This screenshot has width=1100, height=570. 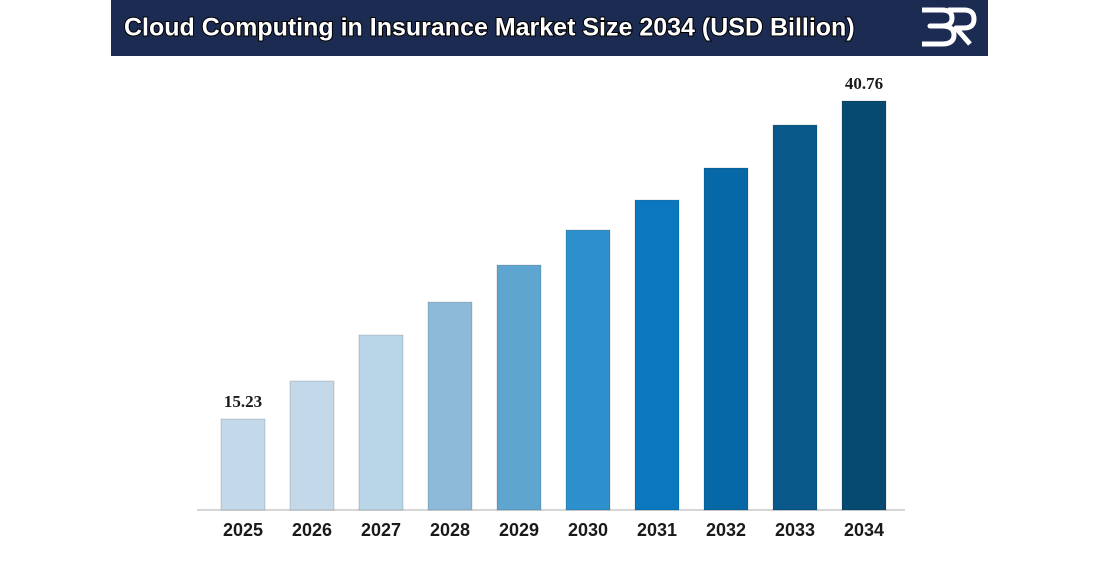 I want to click on x-tick-label: 2034, so click(x=864, y=530).